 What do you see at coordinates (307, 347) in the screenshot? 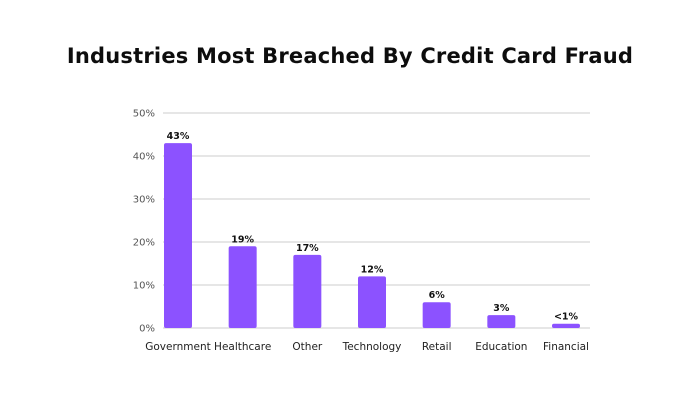
I see `x-tick-label: Other` at bounding box center [307, 347].